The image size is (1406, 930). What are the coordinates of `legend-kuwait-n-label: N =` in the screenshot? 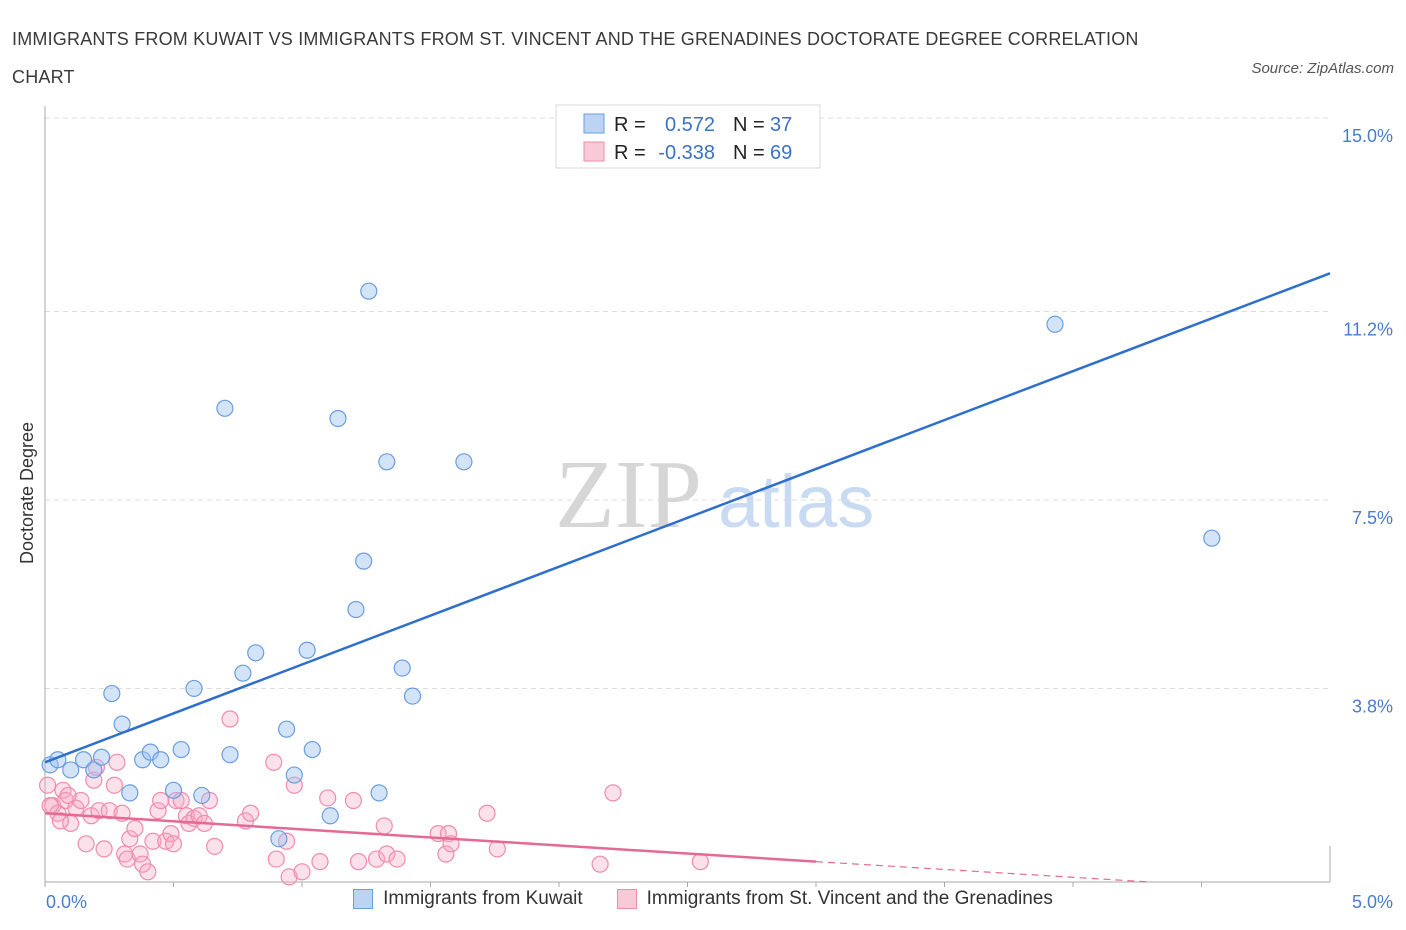 It's located at (749, 125).